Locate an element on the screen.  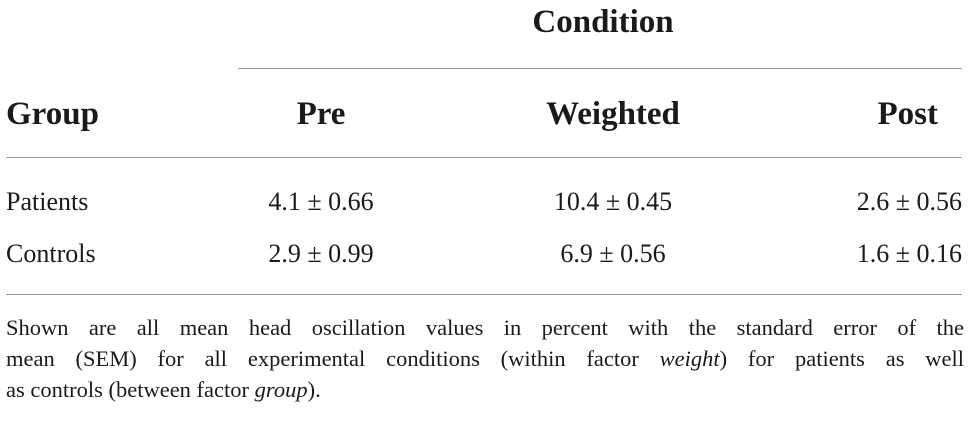
row-label: Controls is located at coordinates (51, 253).